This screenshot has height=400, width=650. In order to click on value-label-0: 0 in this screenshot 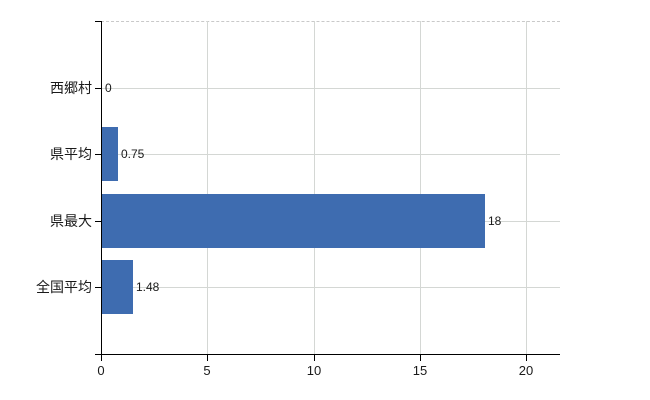, I will do `click(108, 88)`.